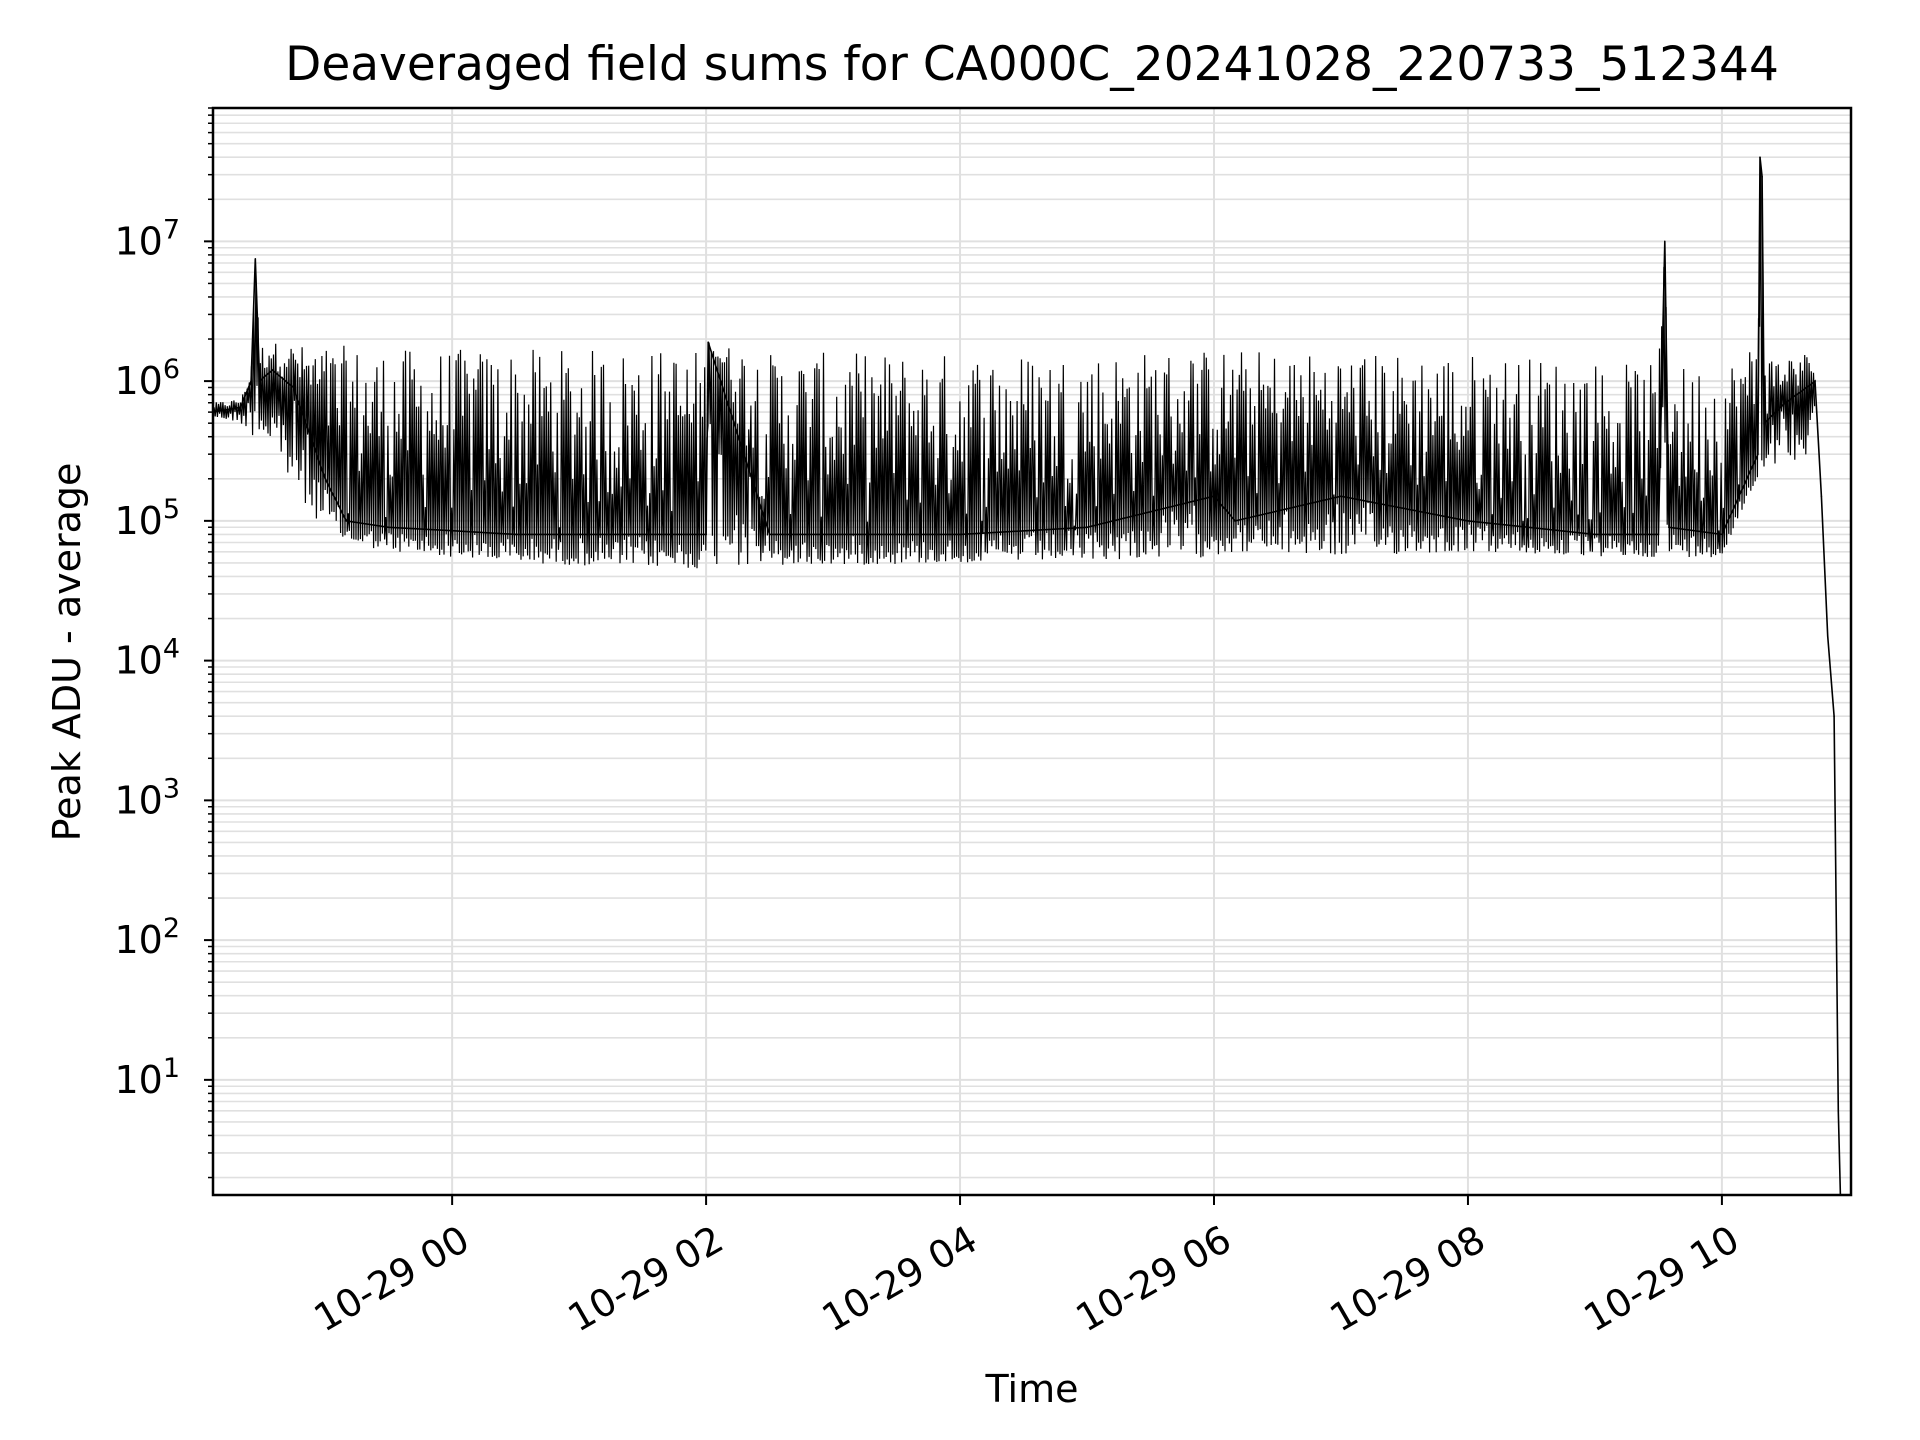 The width and height of the screenshot is (1920, 1440). I want to click on y-tick-exponent: 1, so click(171, 1068).